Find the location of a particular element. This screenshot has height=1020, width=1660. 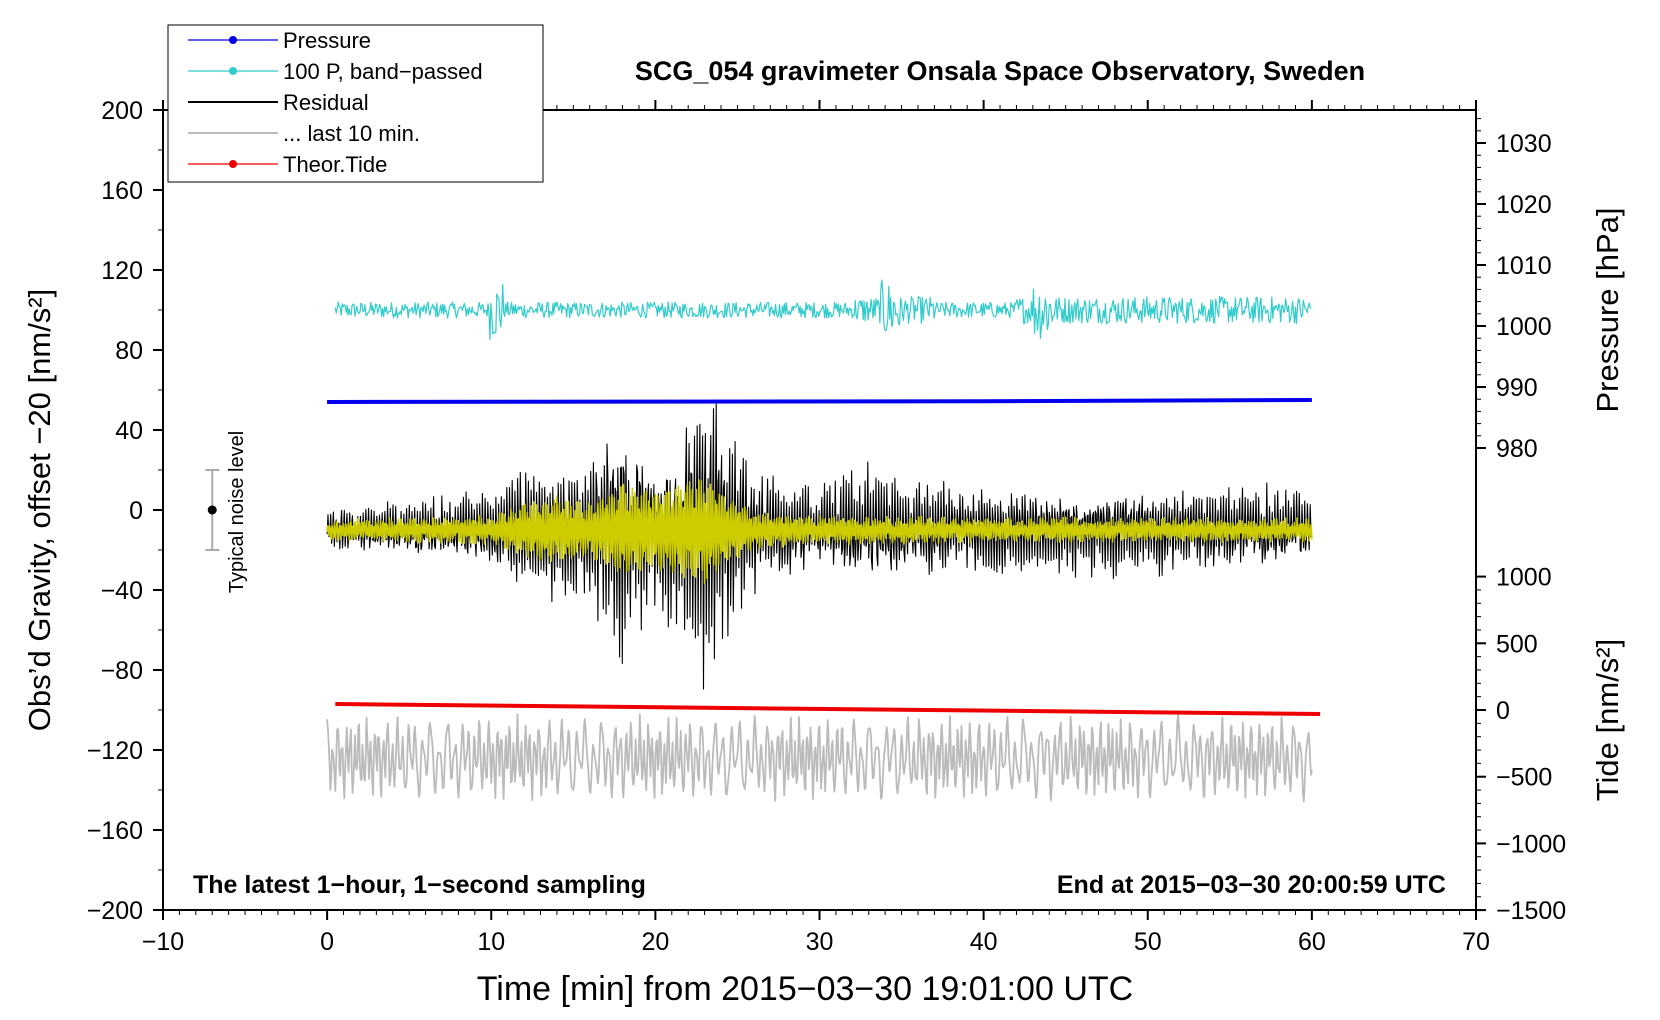

tide-tick-label: −500 is located at coordinates (1524, 778).